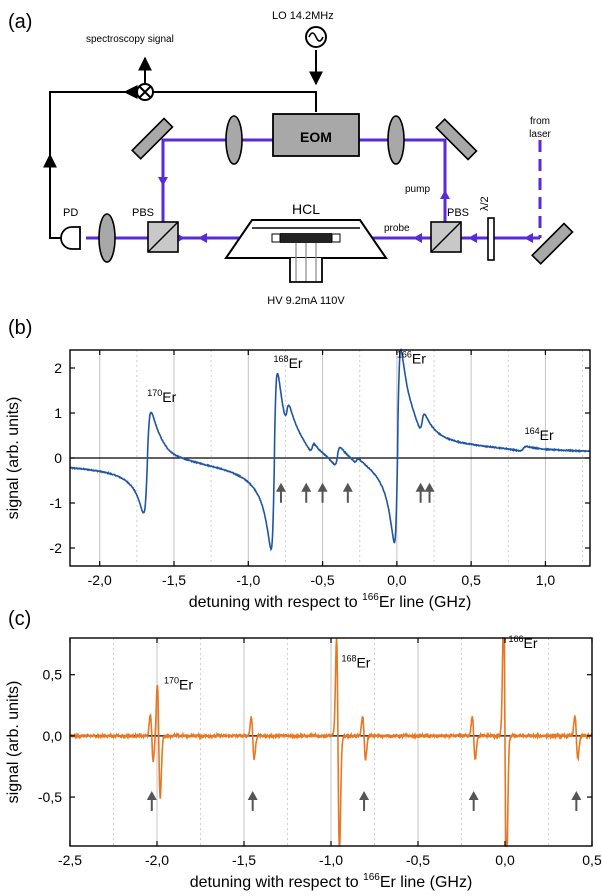 The width and height of the screenshot is (602, 896). I want to click on pbs-right-label: PBS, so click(458, 213).